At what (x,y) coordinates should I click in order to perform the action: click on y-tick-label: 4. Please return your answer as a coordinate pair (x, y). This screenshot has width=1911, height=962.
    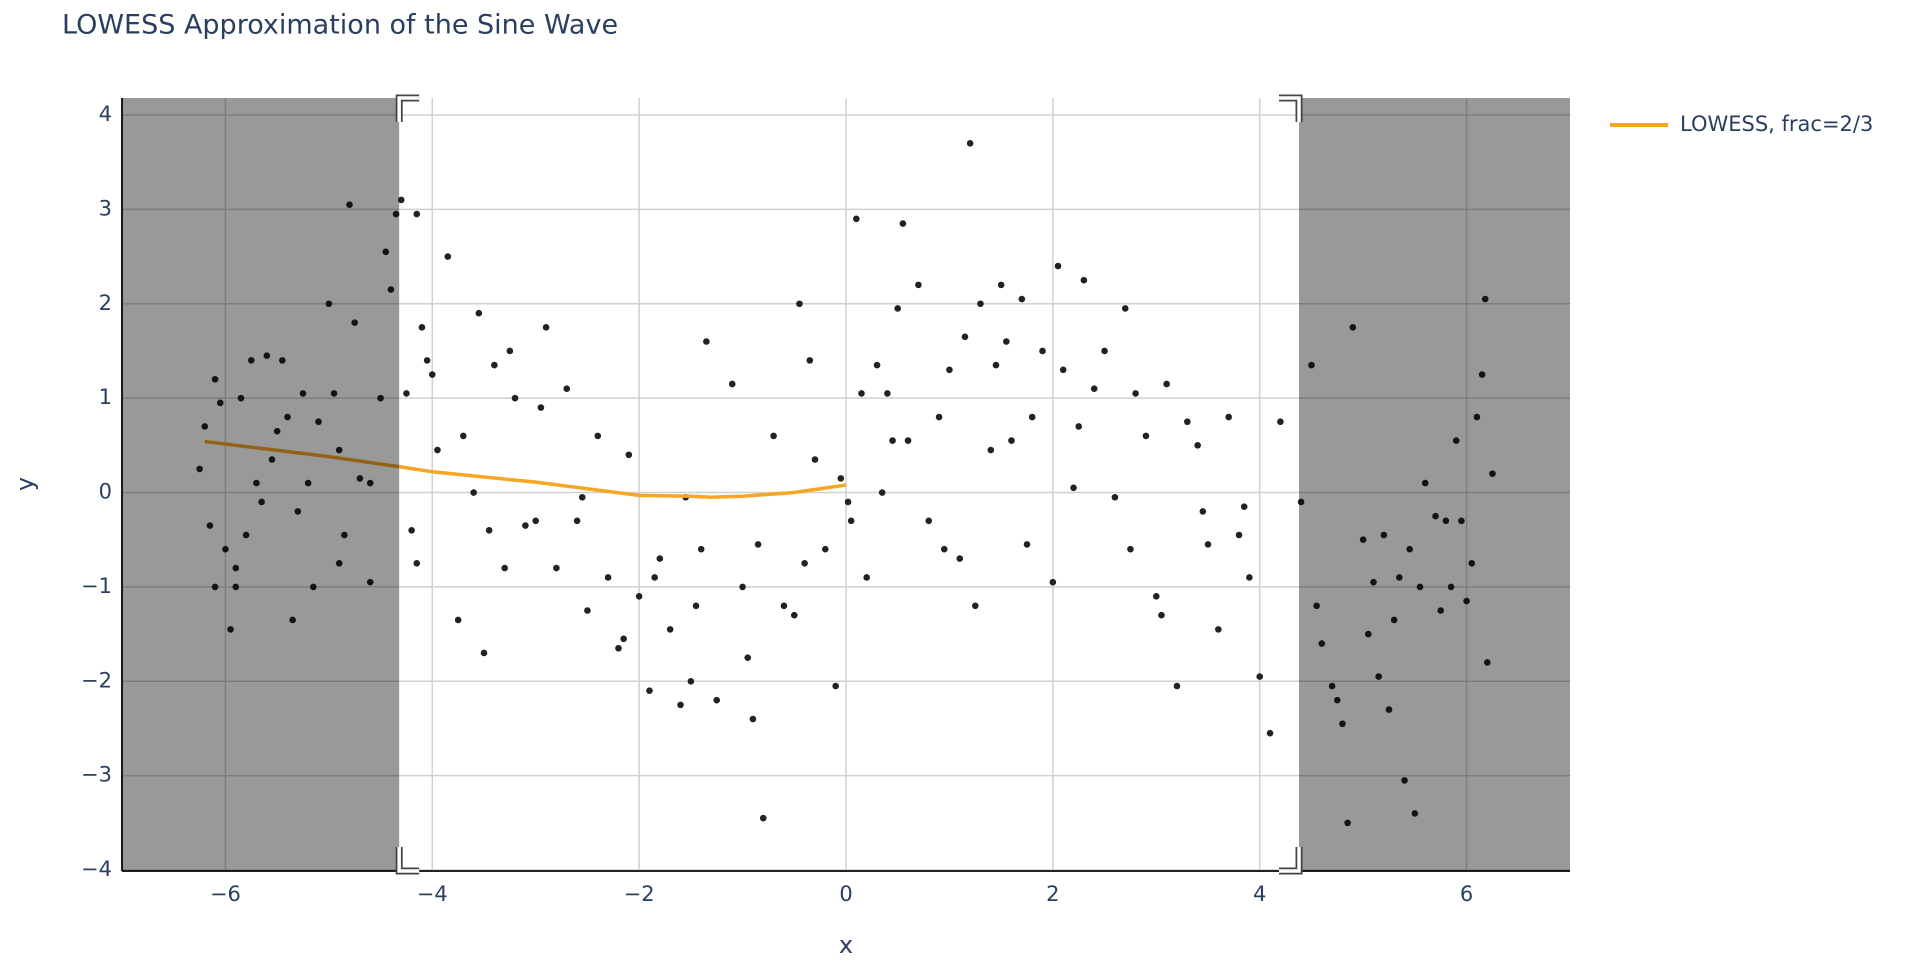
    Looking at the image, I should click on (105, 114).